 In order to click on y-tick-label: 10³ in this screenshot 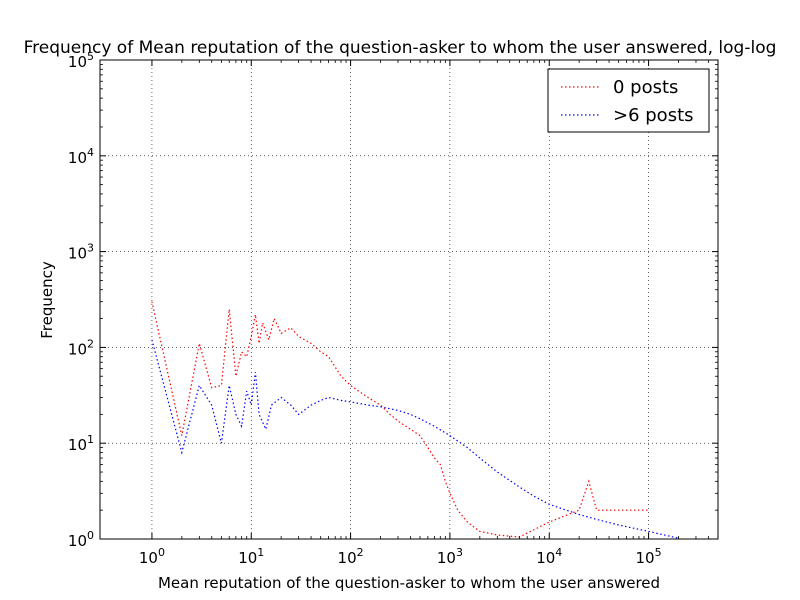, I will do `click(81, 252)`.